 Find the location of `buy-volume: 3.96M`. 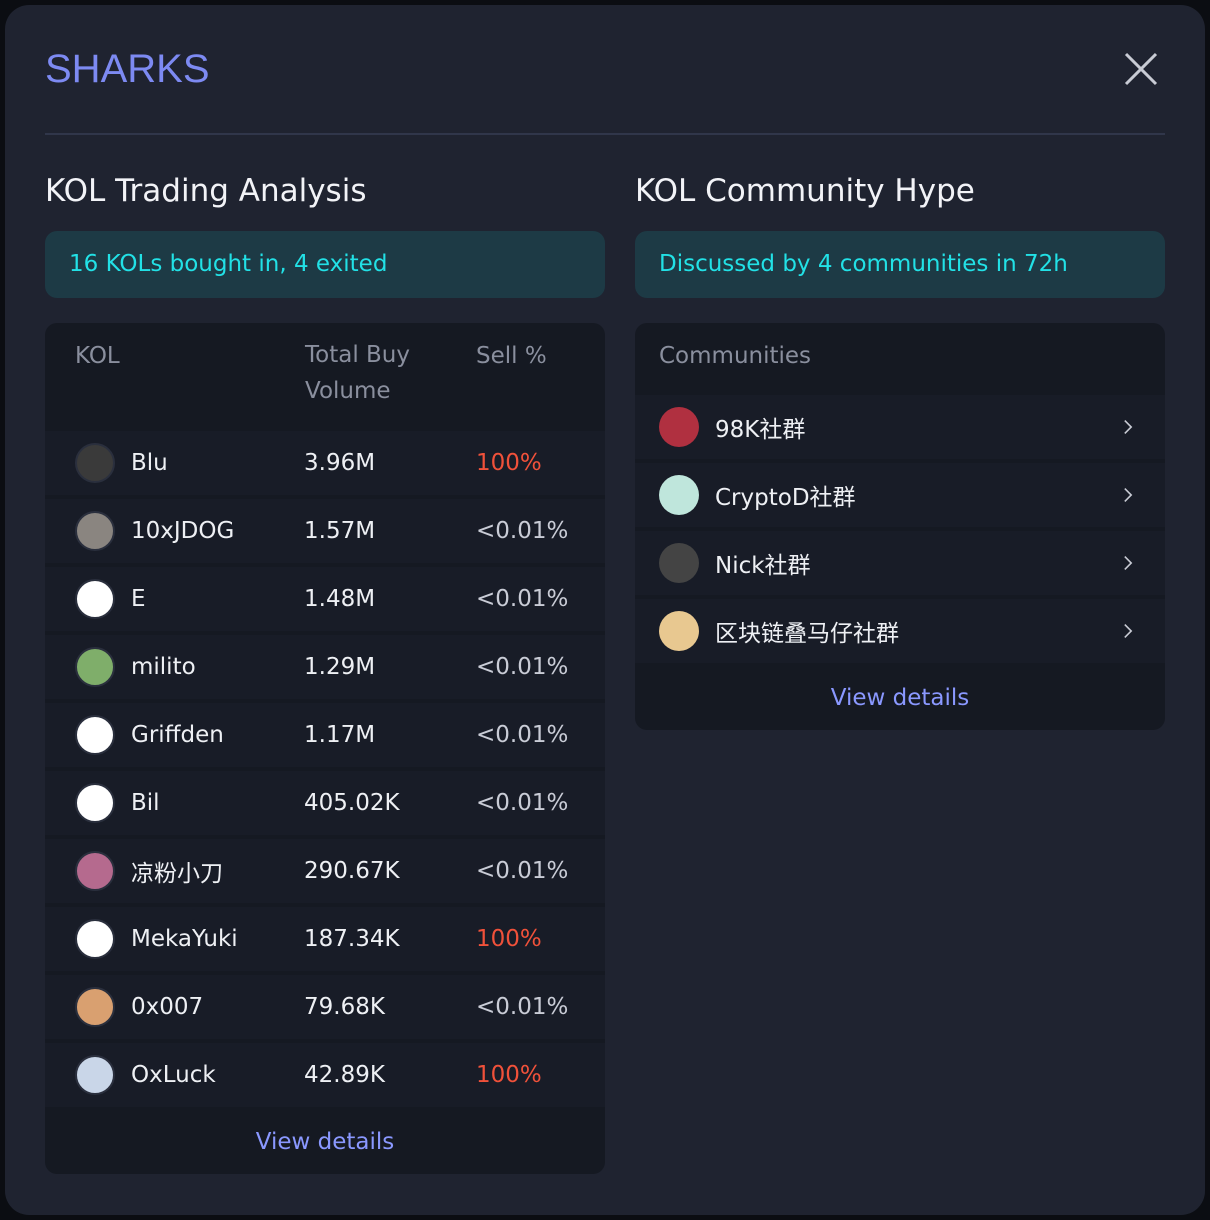

buy-volume: 3.96M is located at coordinates (340, 463).